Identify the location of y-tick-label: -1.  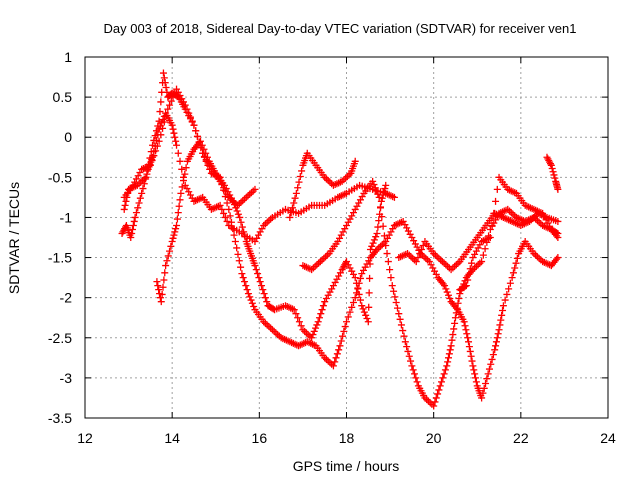
(66, 217).